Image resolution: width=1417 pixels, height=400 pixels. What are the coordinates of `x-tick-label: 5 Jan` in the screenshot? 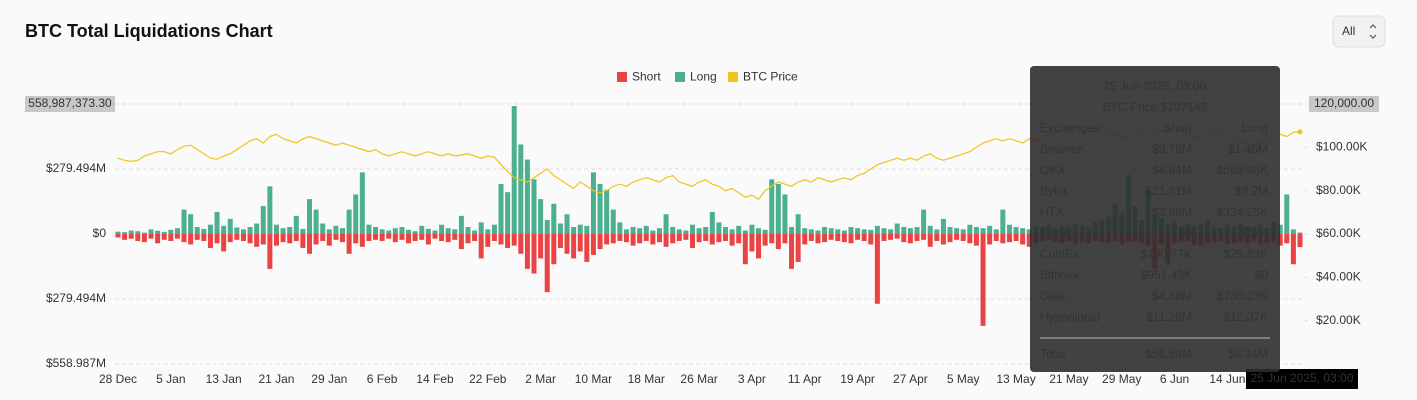 It's located at (170, 379).